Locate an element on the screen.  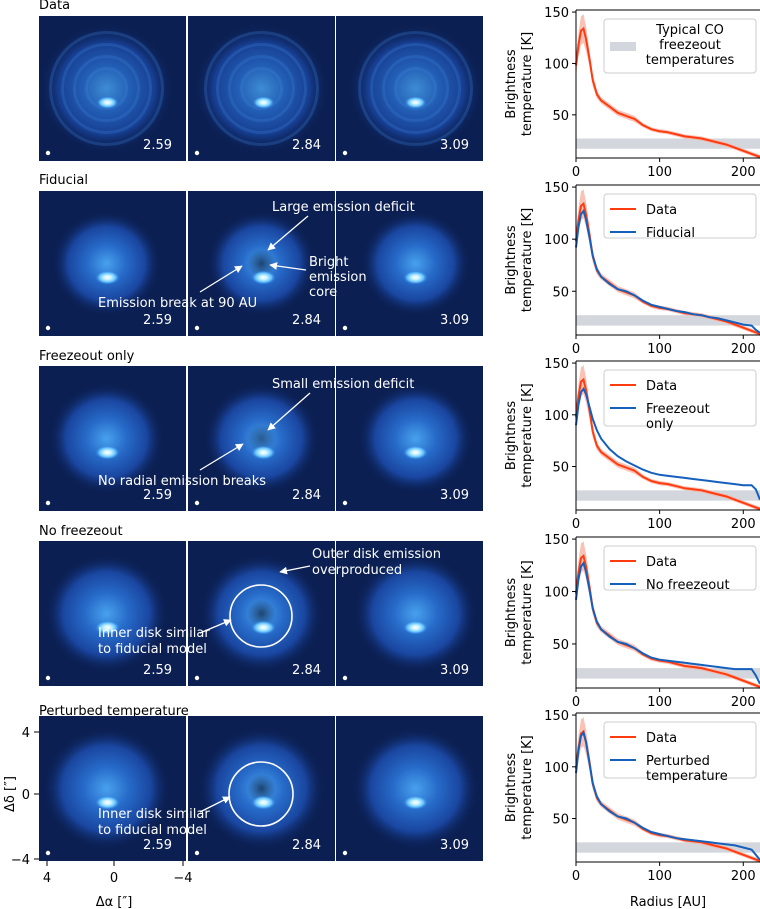
annotation-inner-disk: Inner disk similar is located at coordinates (154, 633).